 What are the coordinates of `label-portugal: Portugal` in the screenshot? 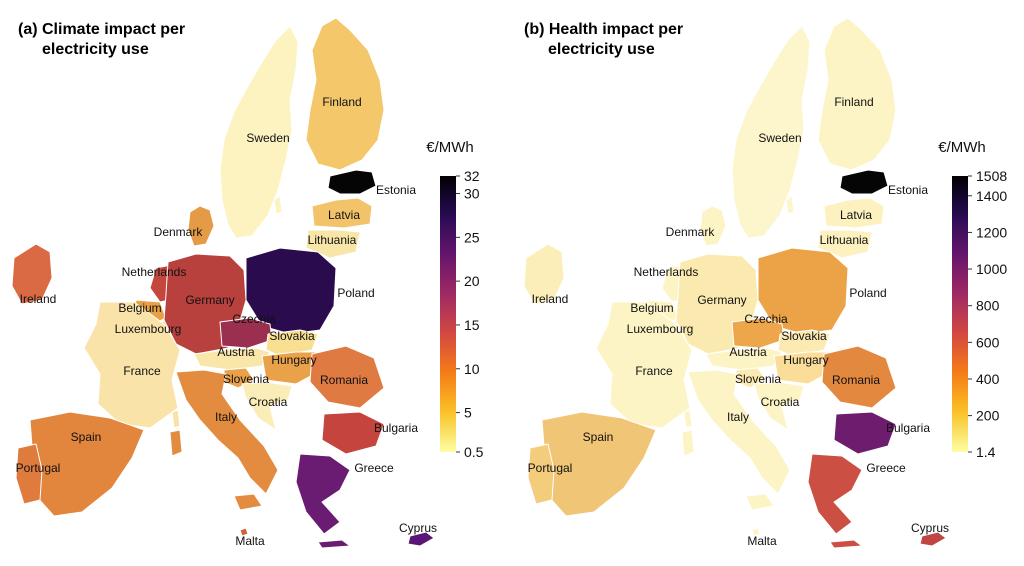 It's located at (38, 468).